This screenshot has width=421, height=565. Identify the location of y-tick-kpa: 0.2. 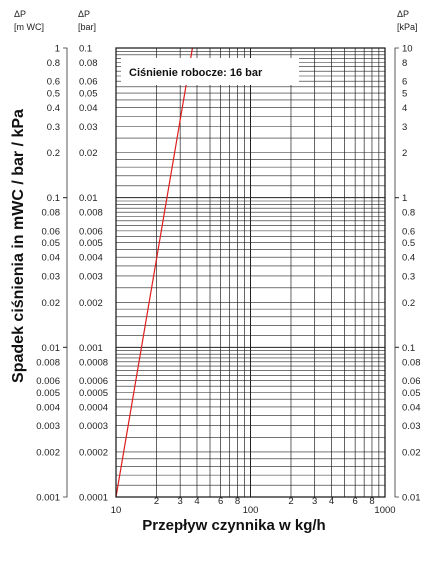
(408, 303).